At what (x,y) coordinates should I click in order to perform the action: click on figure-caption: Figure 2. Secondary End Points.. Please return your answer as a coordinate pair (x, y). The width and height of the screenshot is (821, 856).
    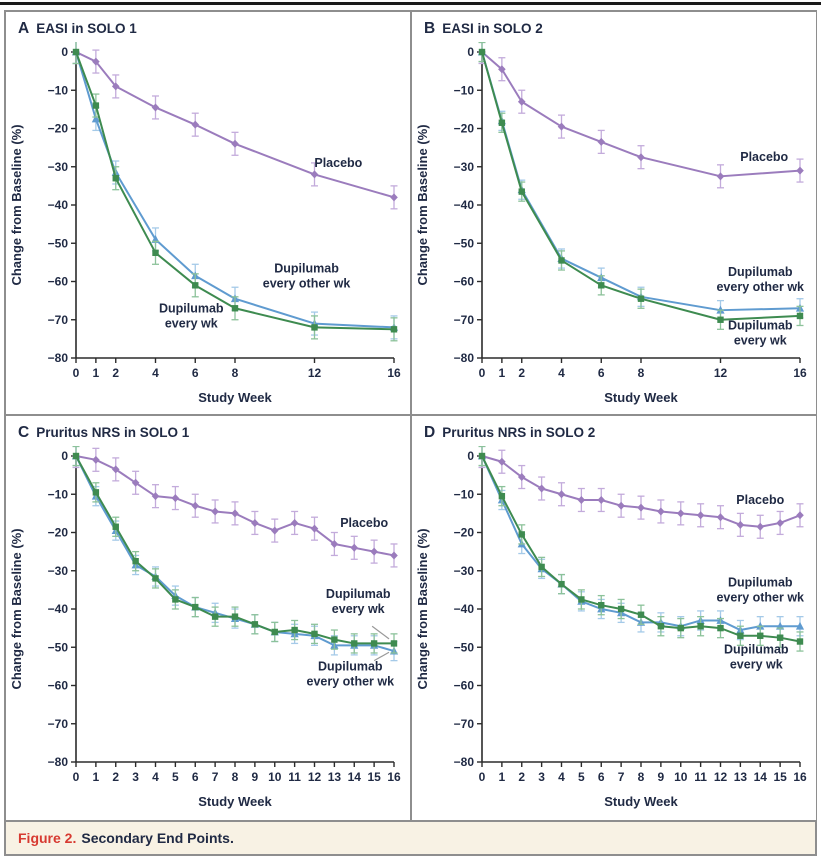
    Looking at the image, I should click on (410, 837).